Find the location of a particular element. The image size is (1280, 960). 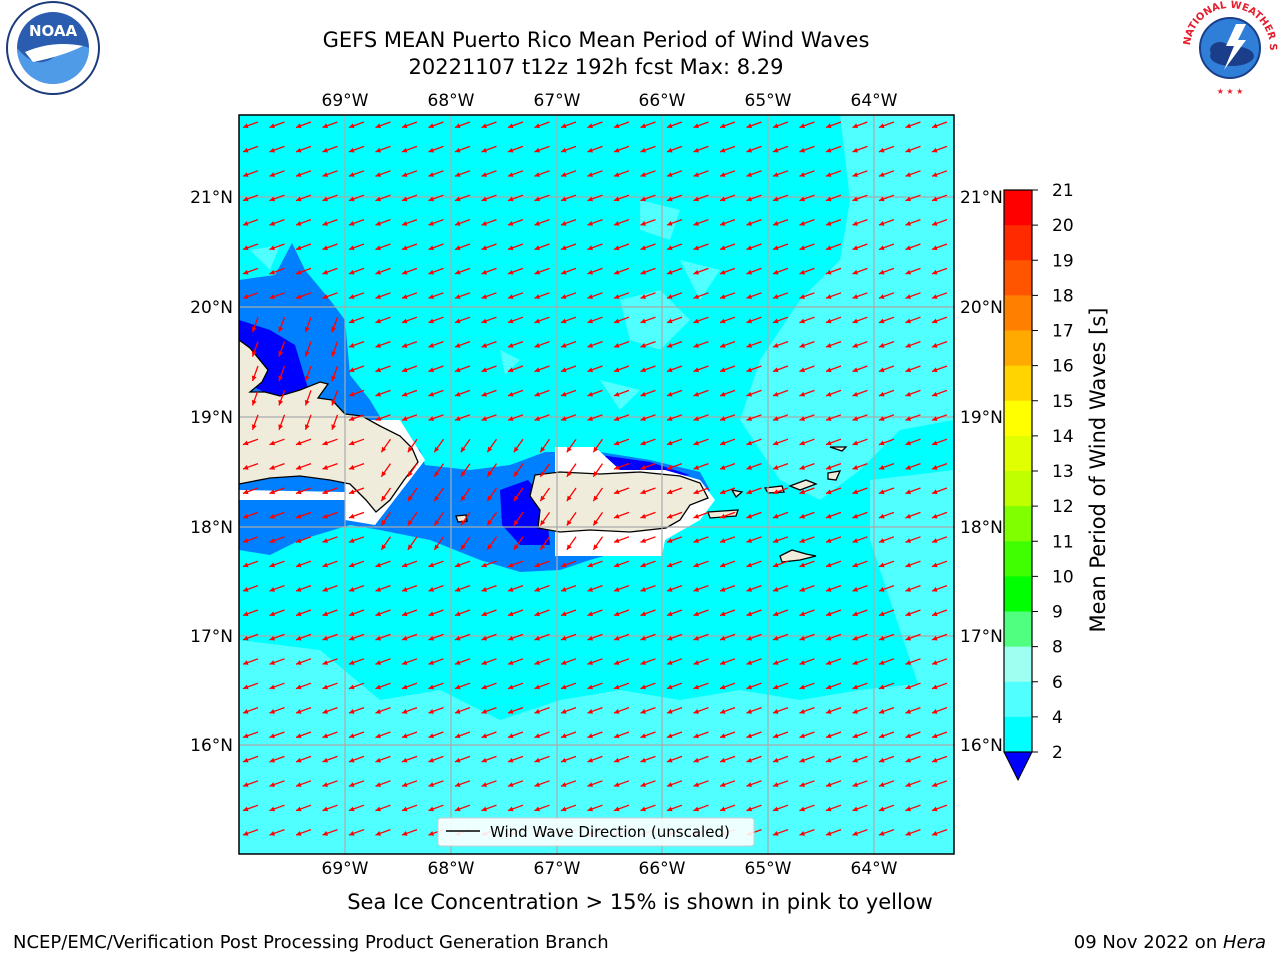

lat-label-right: 20°N is located at coordinates (981, 308).